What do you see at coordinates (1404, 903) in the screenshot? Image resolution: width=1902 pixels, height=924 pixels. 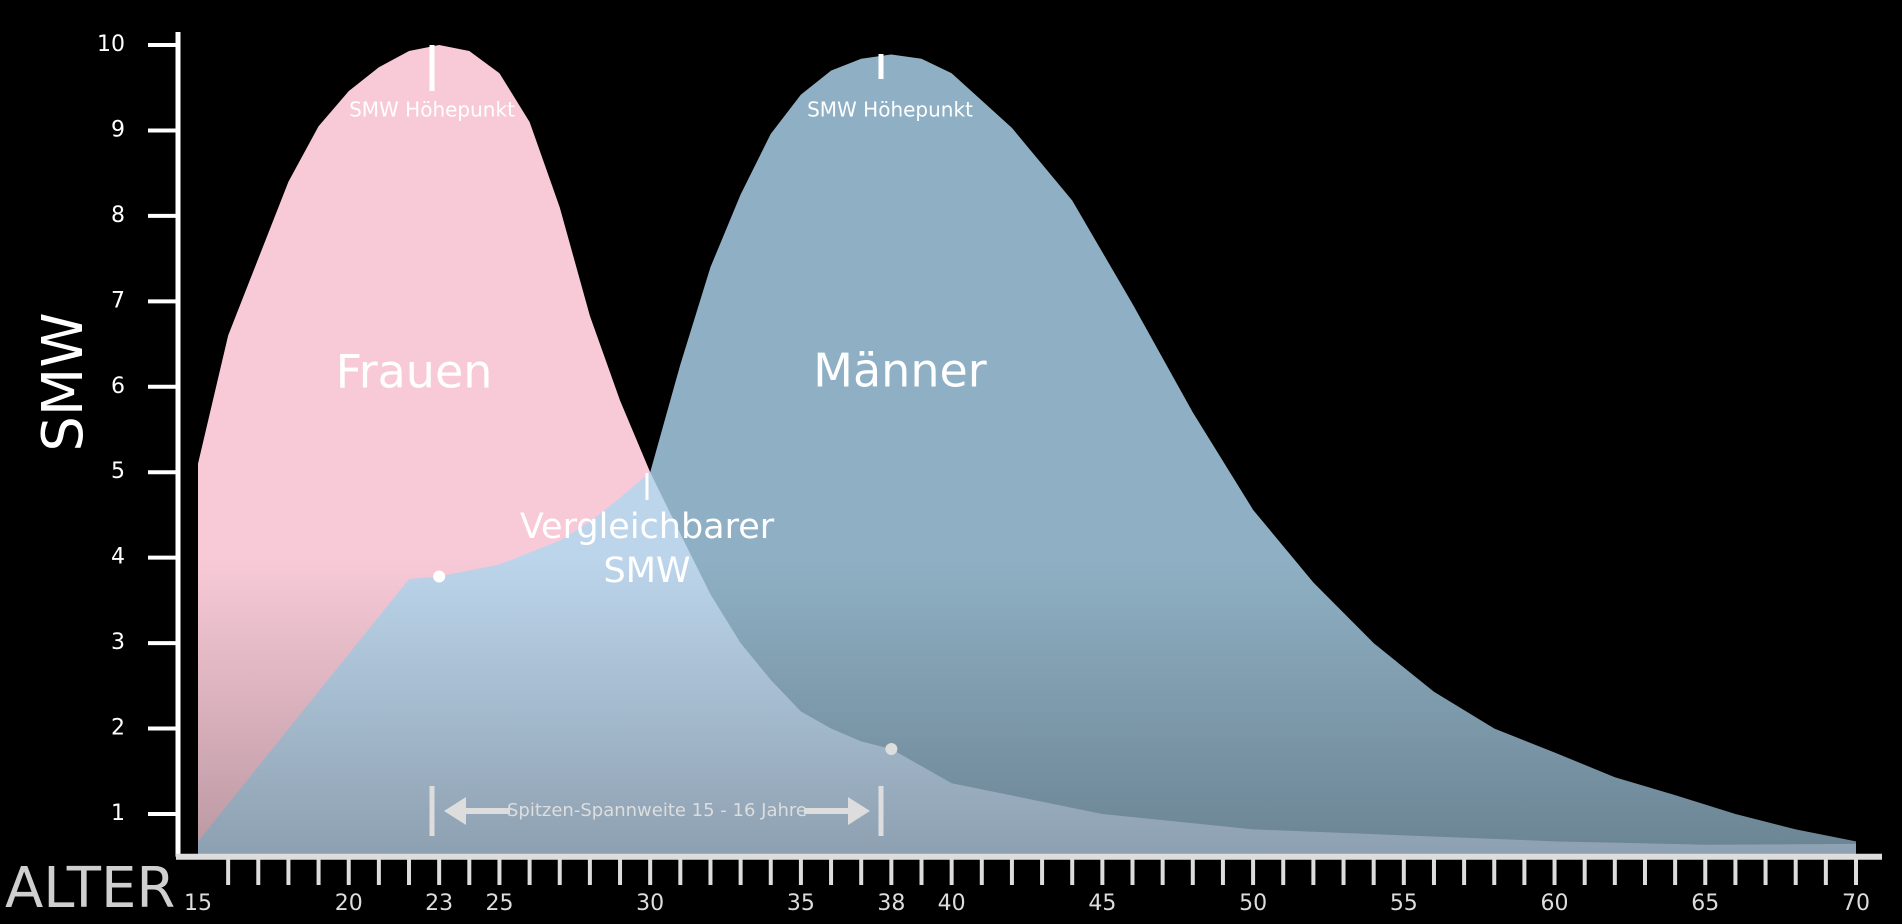 I see `x-tick-label: 55` at bounding box center [1404, 903].